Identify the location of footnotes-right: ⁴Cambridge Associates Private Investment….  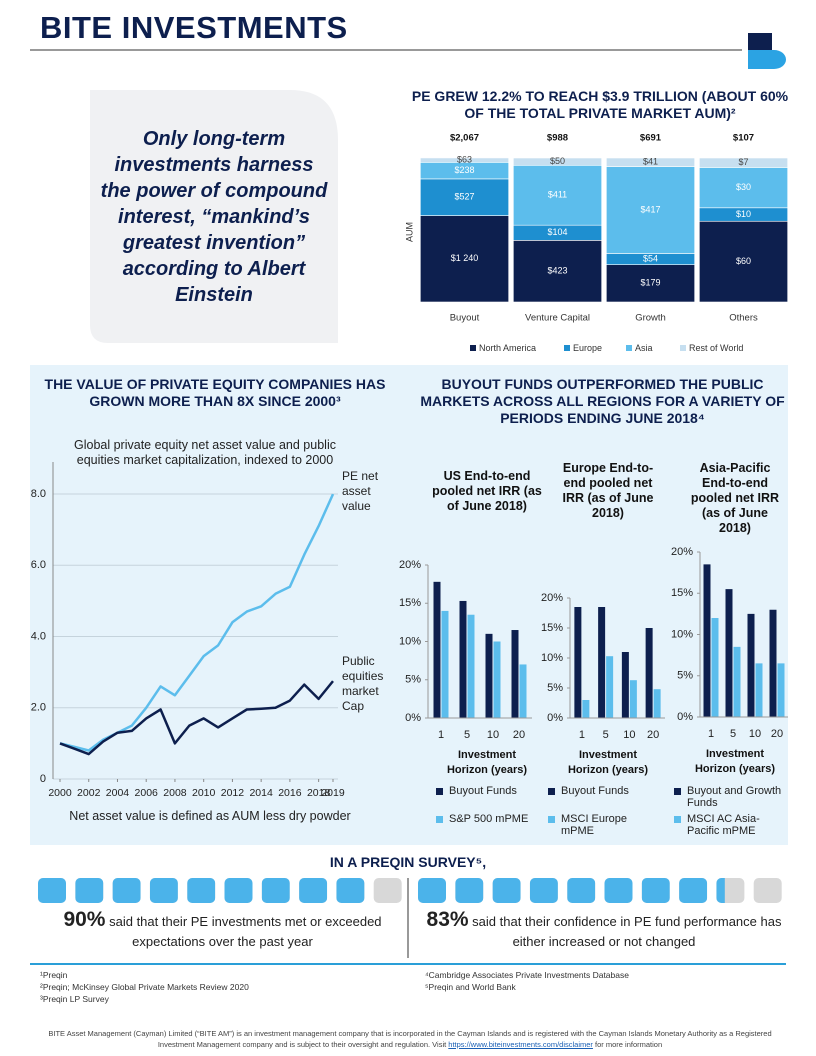
(527, 981).